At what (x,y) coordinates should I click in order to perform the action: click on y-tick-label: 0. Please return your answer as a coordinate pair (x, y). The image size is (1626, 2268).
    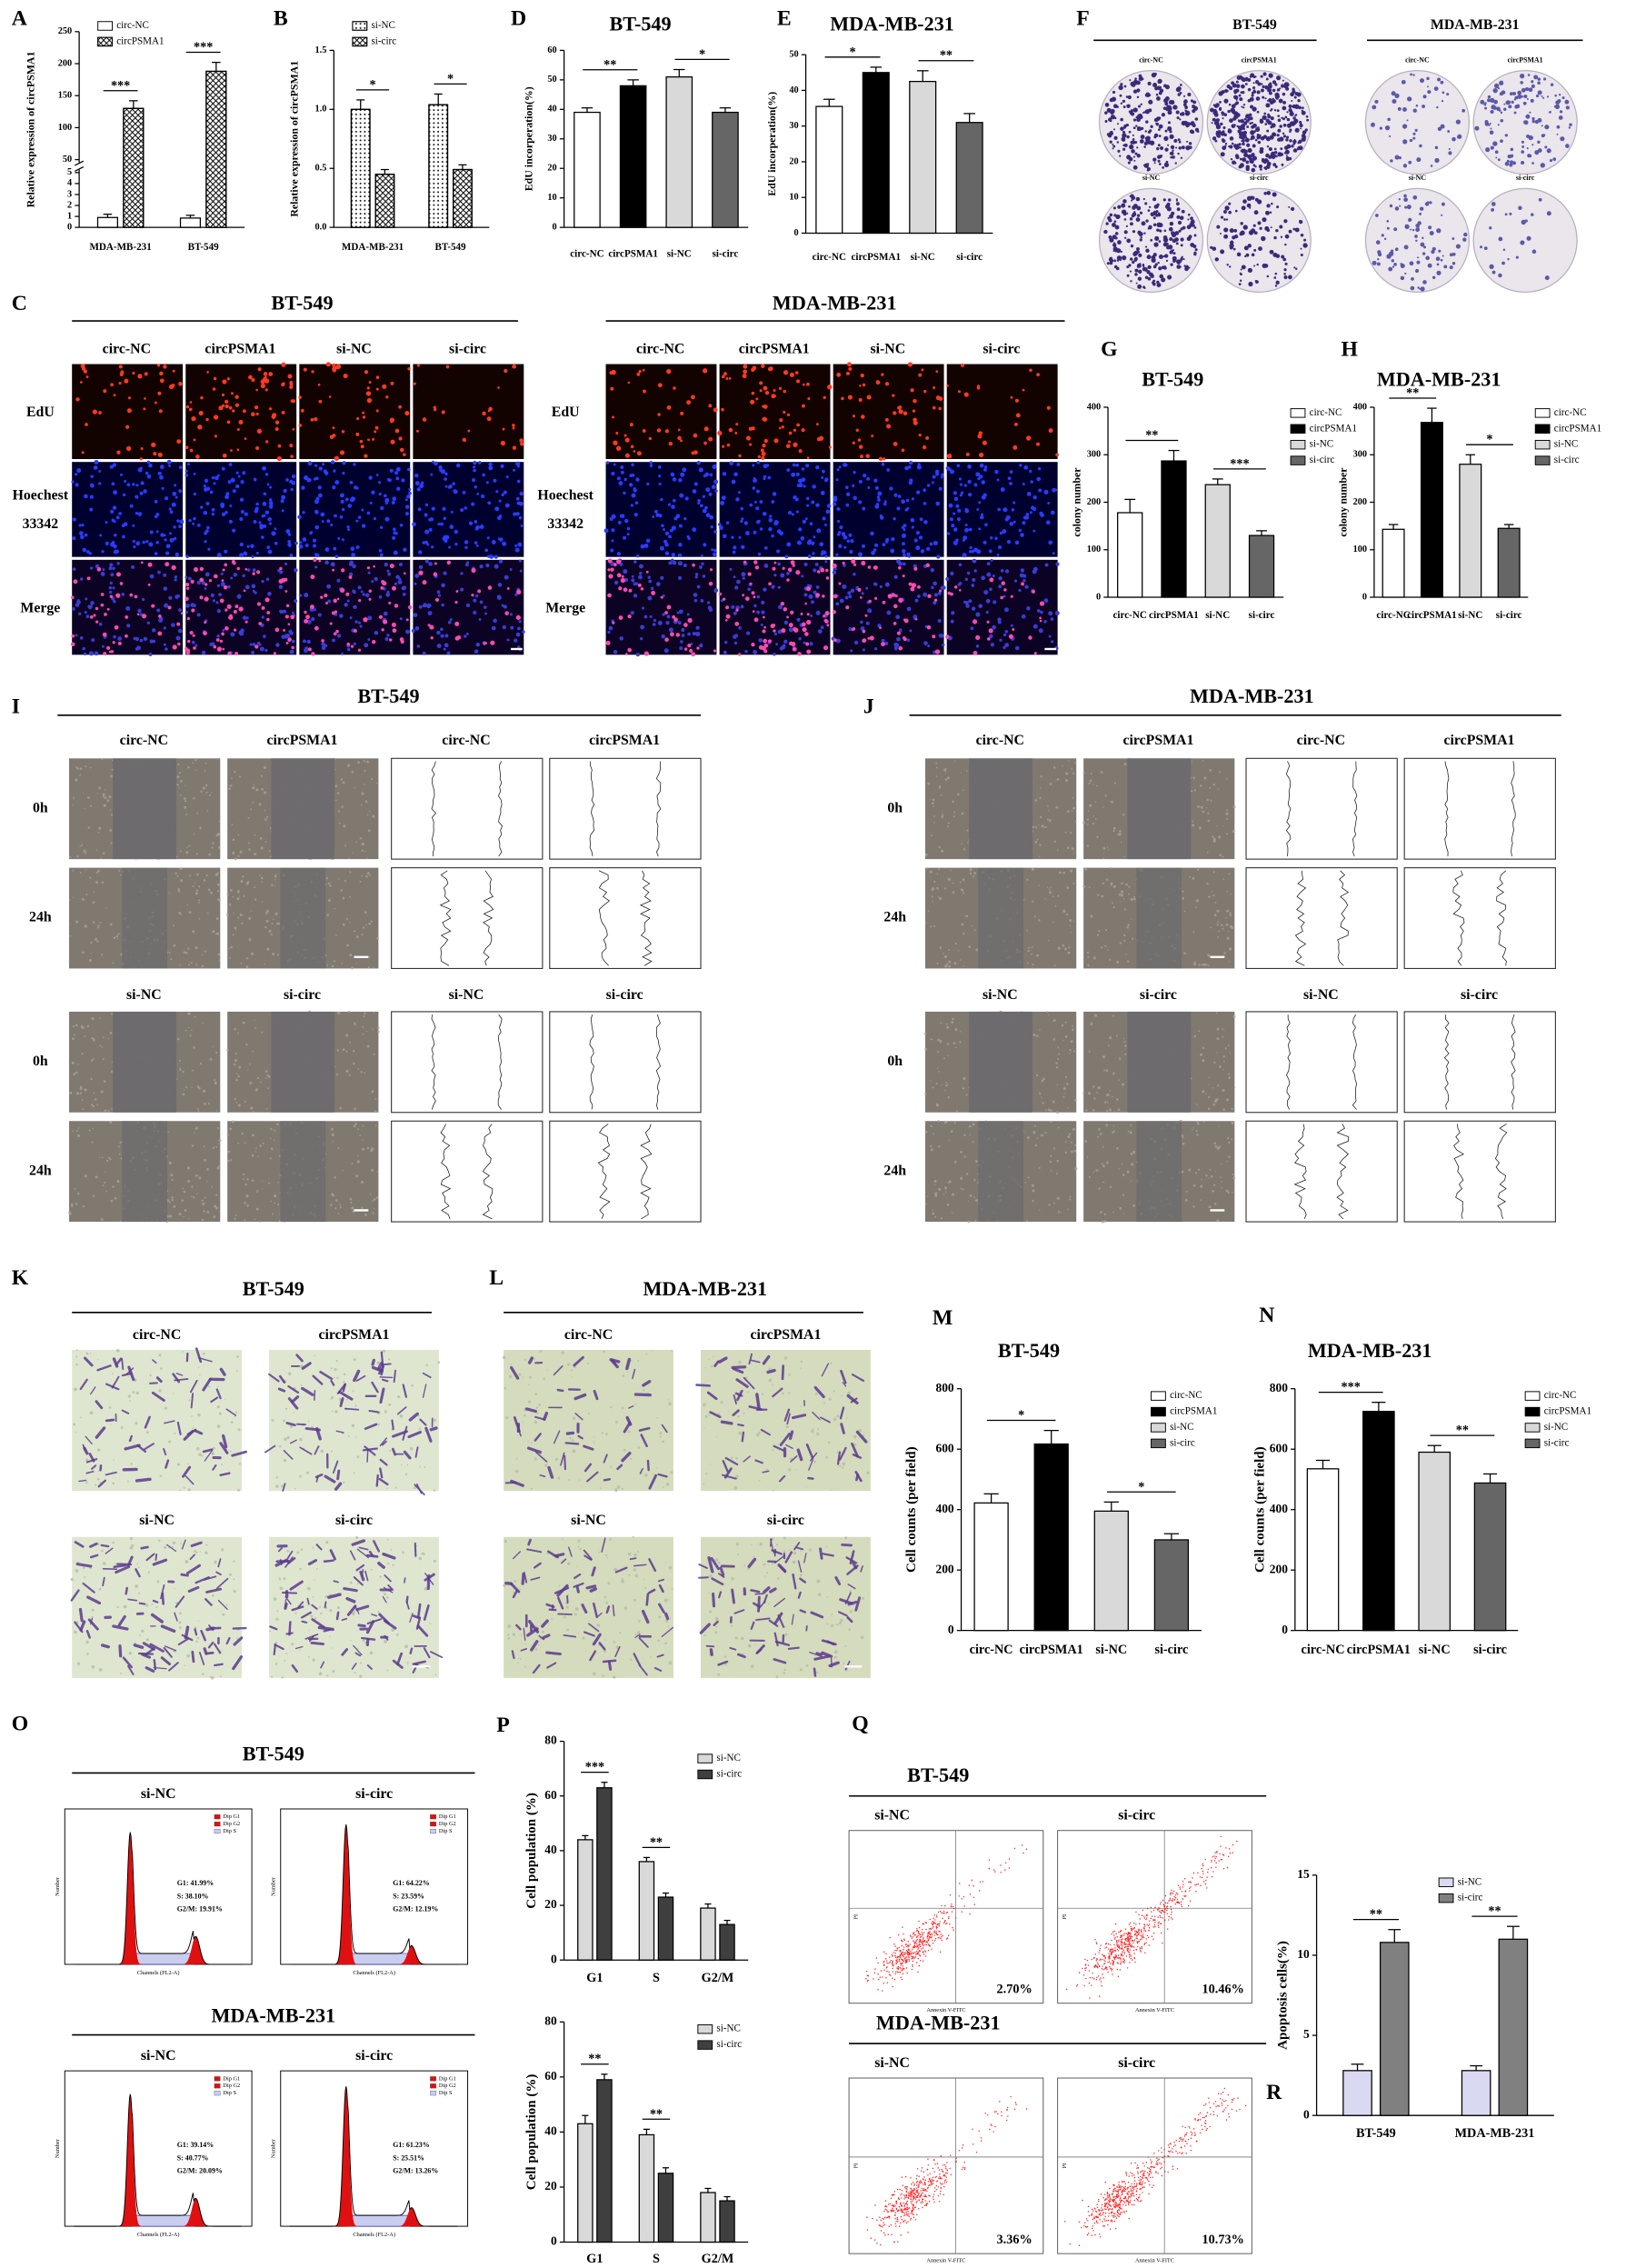
    Looking at the image, I should click on (796, 233).